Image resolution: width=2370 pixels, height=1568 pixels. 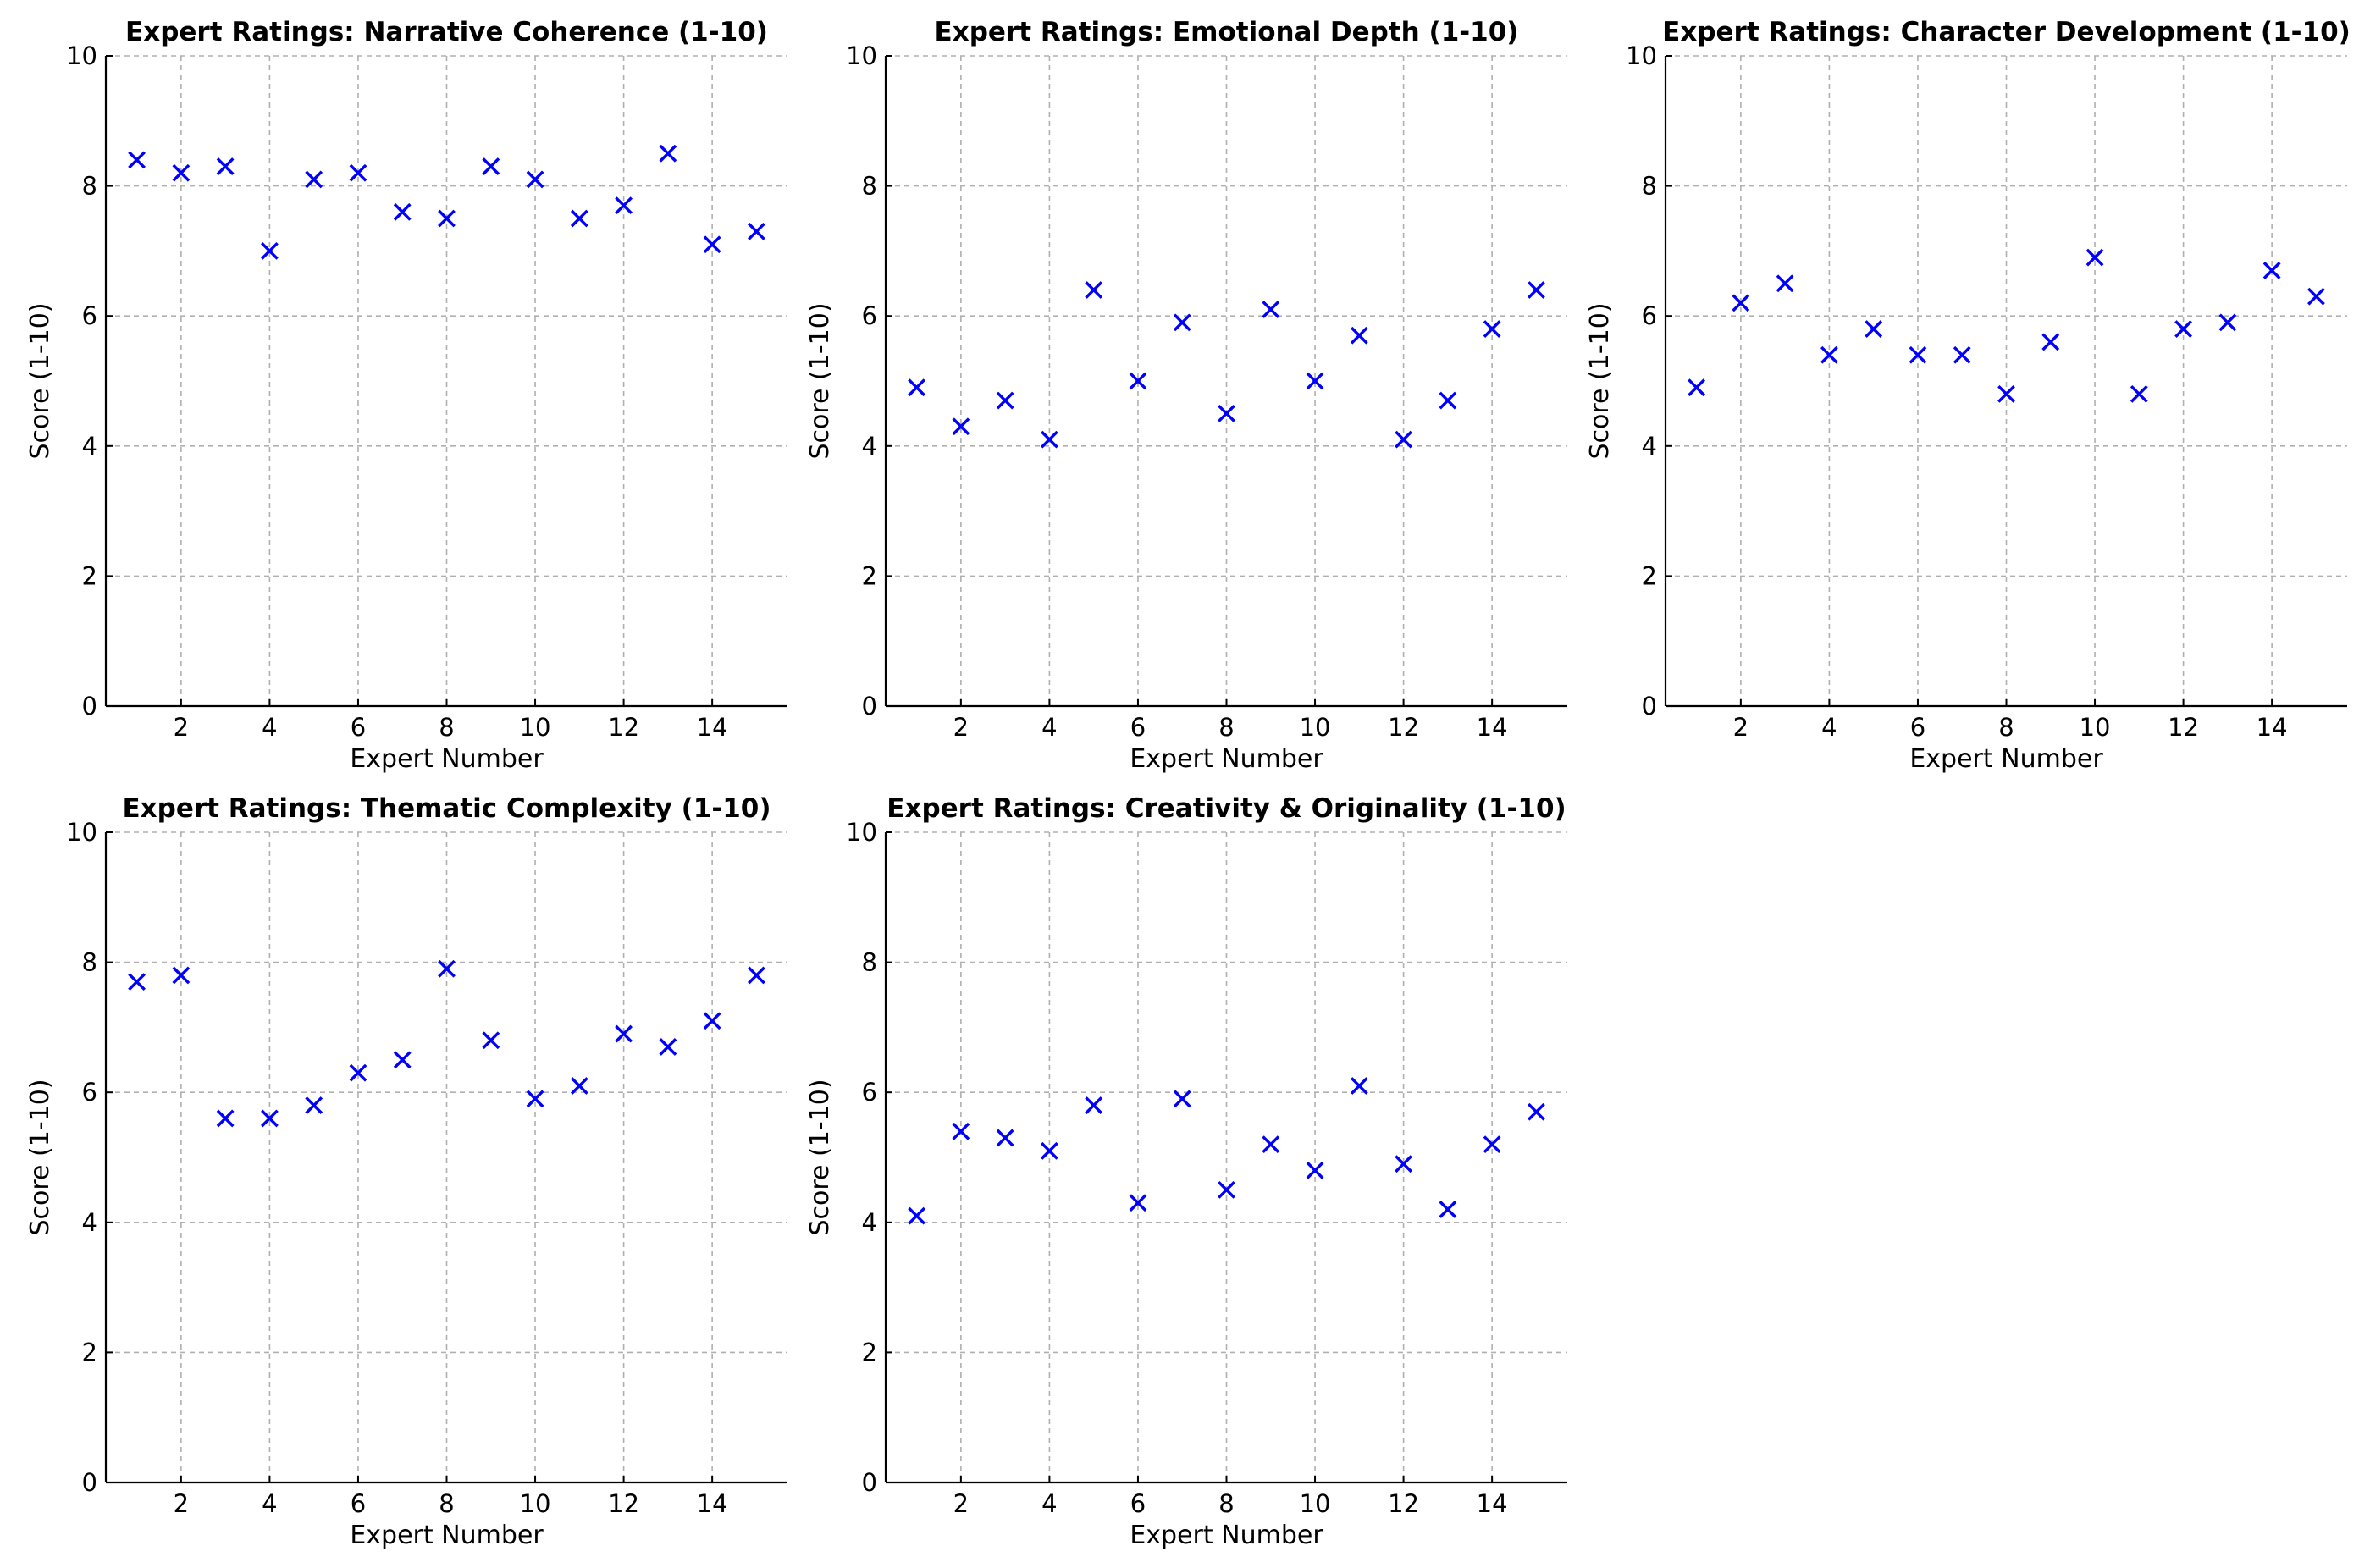 I want to click on chart-title: Expert Ratings: Emotional Depth (1-10), so click(x=1227, y=32).